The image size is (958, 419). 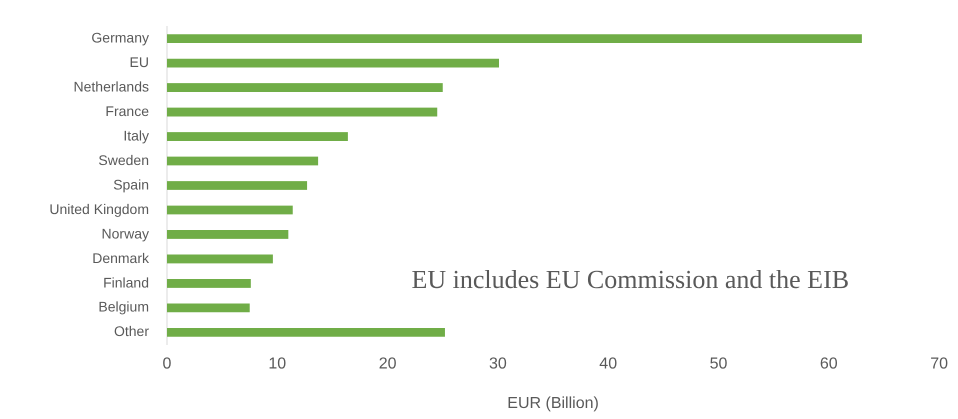 I want to click on x-tick-label: 0, so click(x=167, y=364).